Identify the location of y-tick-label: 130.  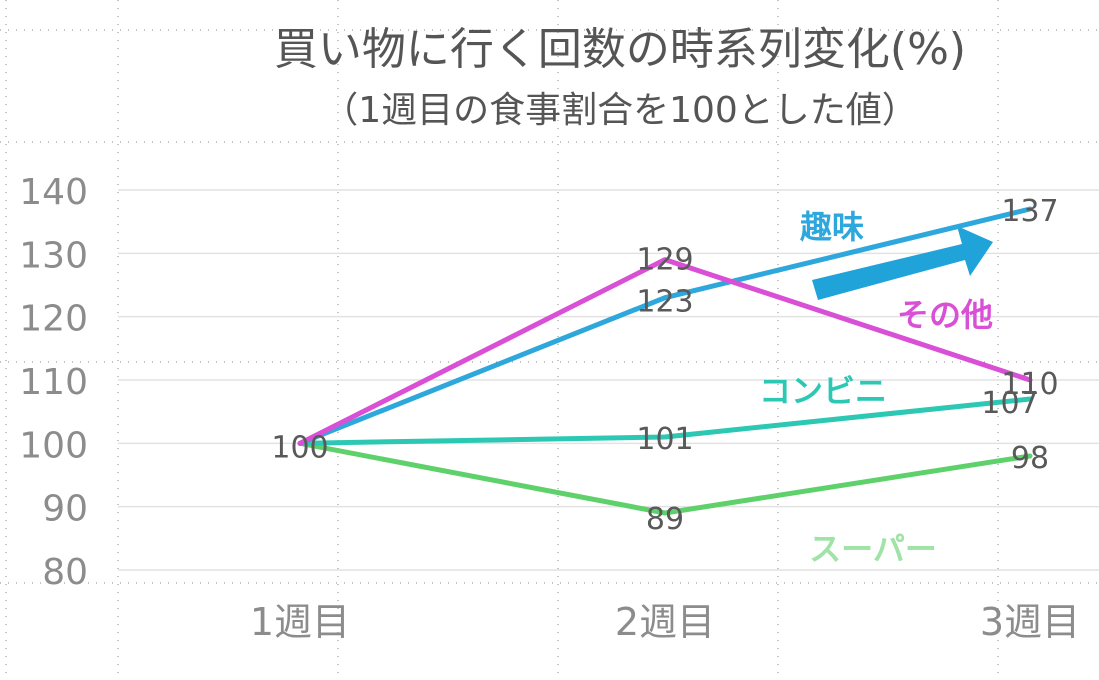
(53, 255).